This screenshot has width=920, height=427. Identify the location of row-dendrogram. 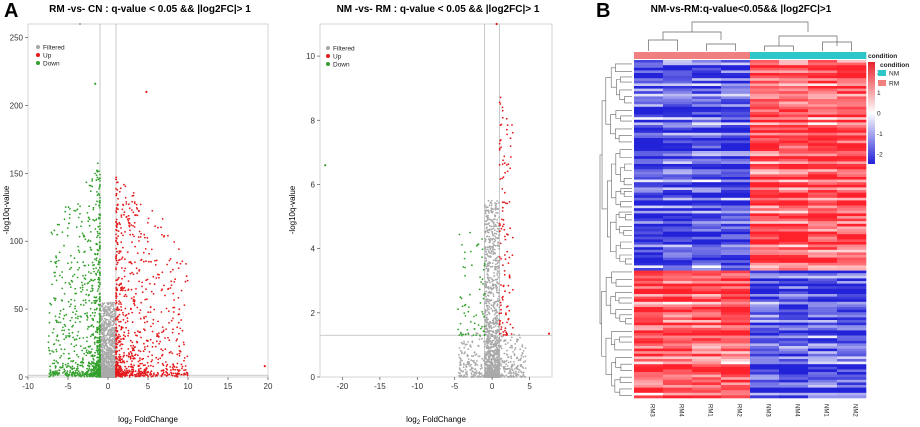
(615, 229).